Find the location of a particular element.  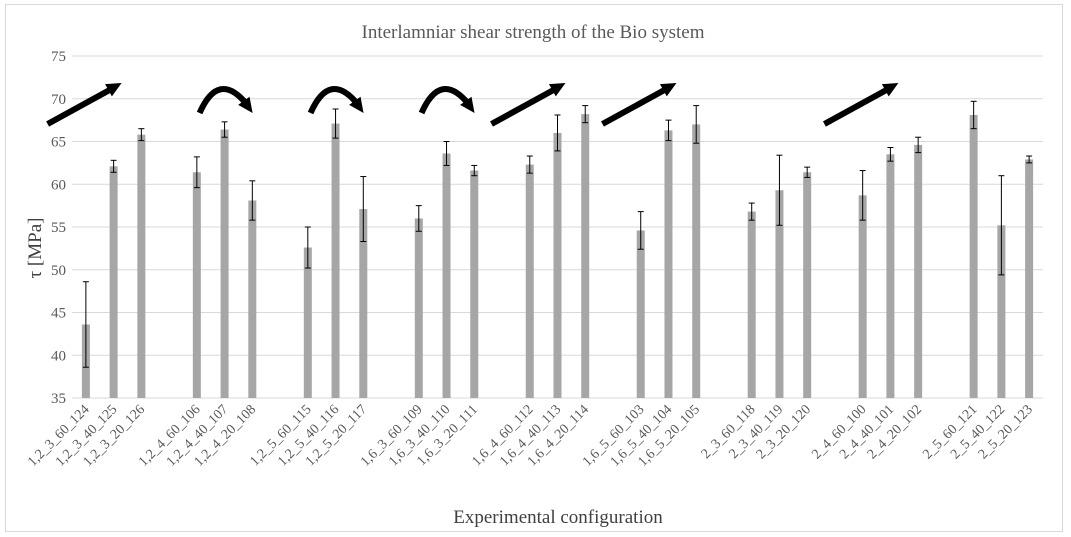

trend-arrows is located at coordinates (472, 105).